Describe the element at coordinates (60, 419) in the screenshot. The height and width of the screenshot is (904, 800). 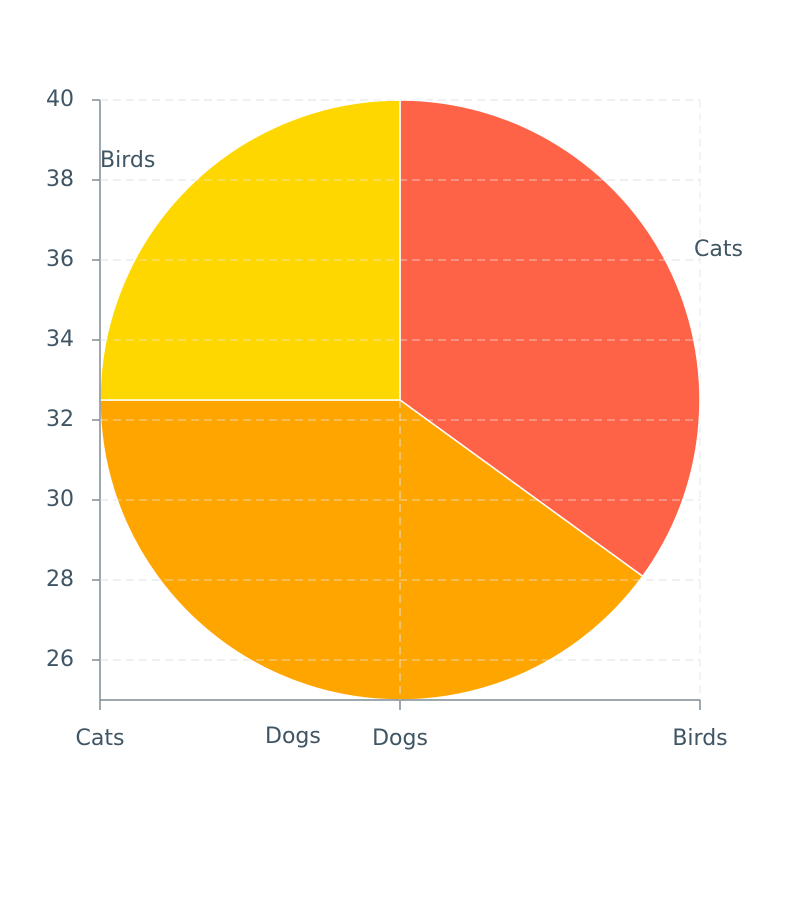
I see `y-tick-label: 32` at that location.